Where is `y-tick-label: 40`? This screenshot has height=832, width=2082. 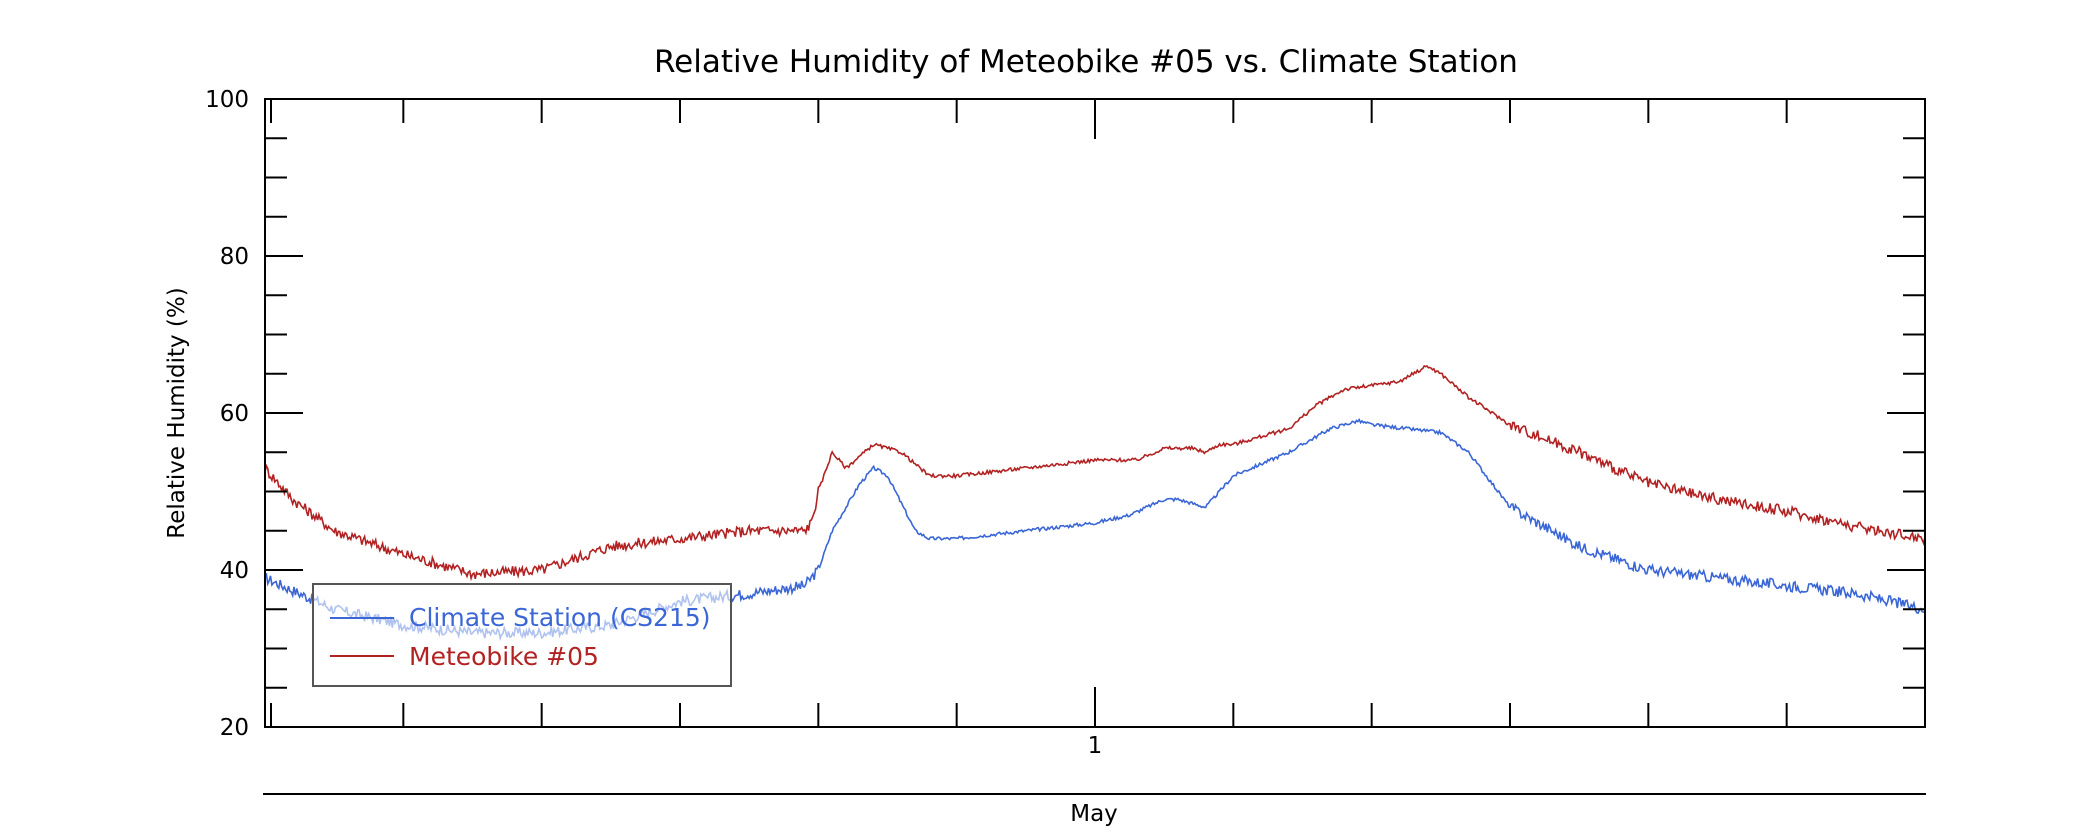 y-tick-label: 40 is located at coordinates (234, 571).